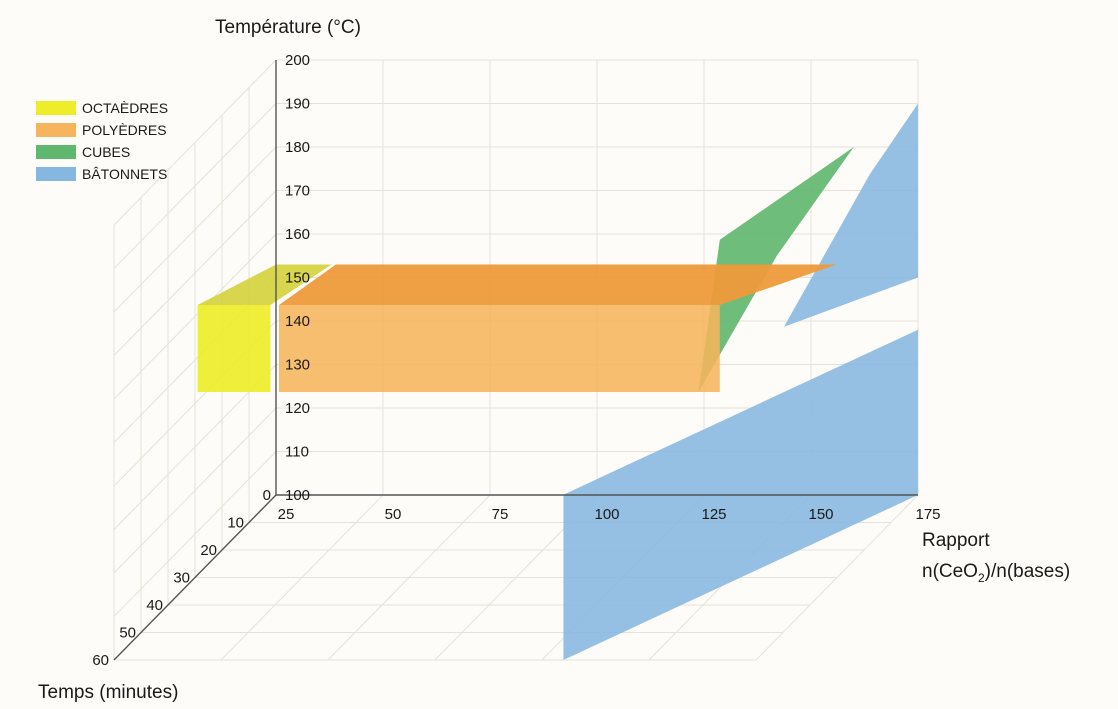 The width and height of the screenshot is (1118, 709). I want to click on x-tick-75: 75, so click(500, 514).